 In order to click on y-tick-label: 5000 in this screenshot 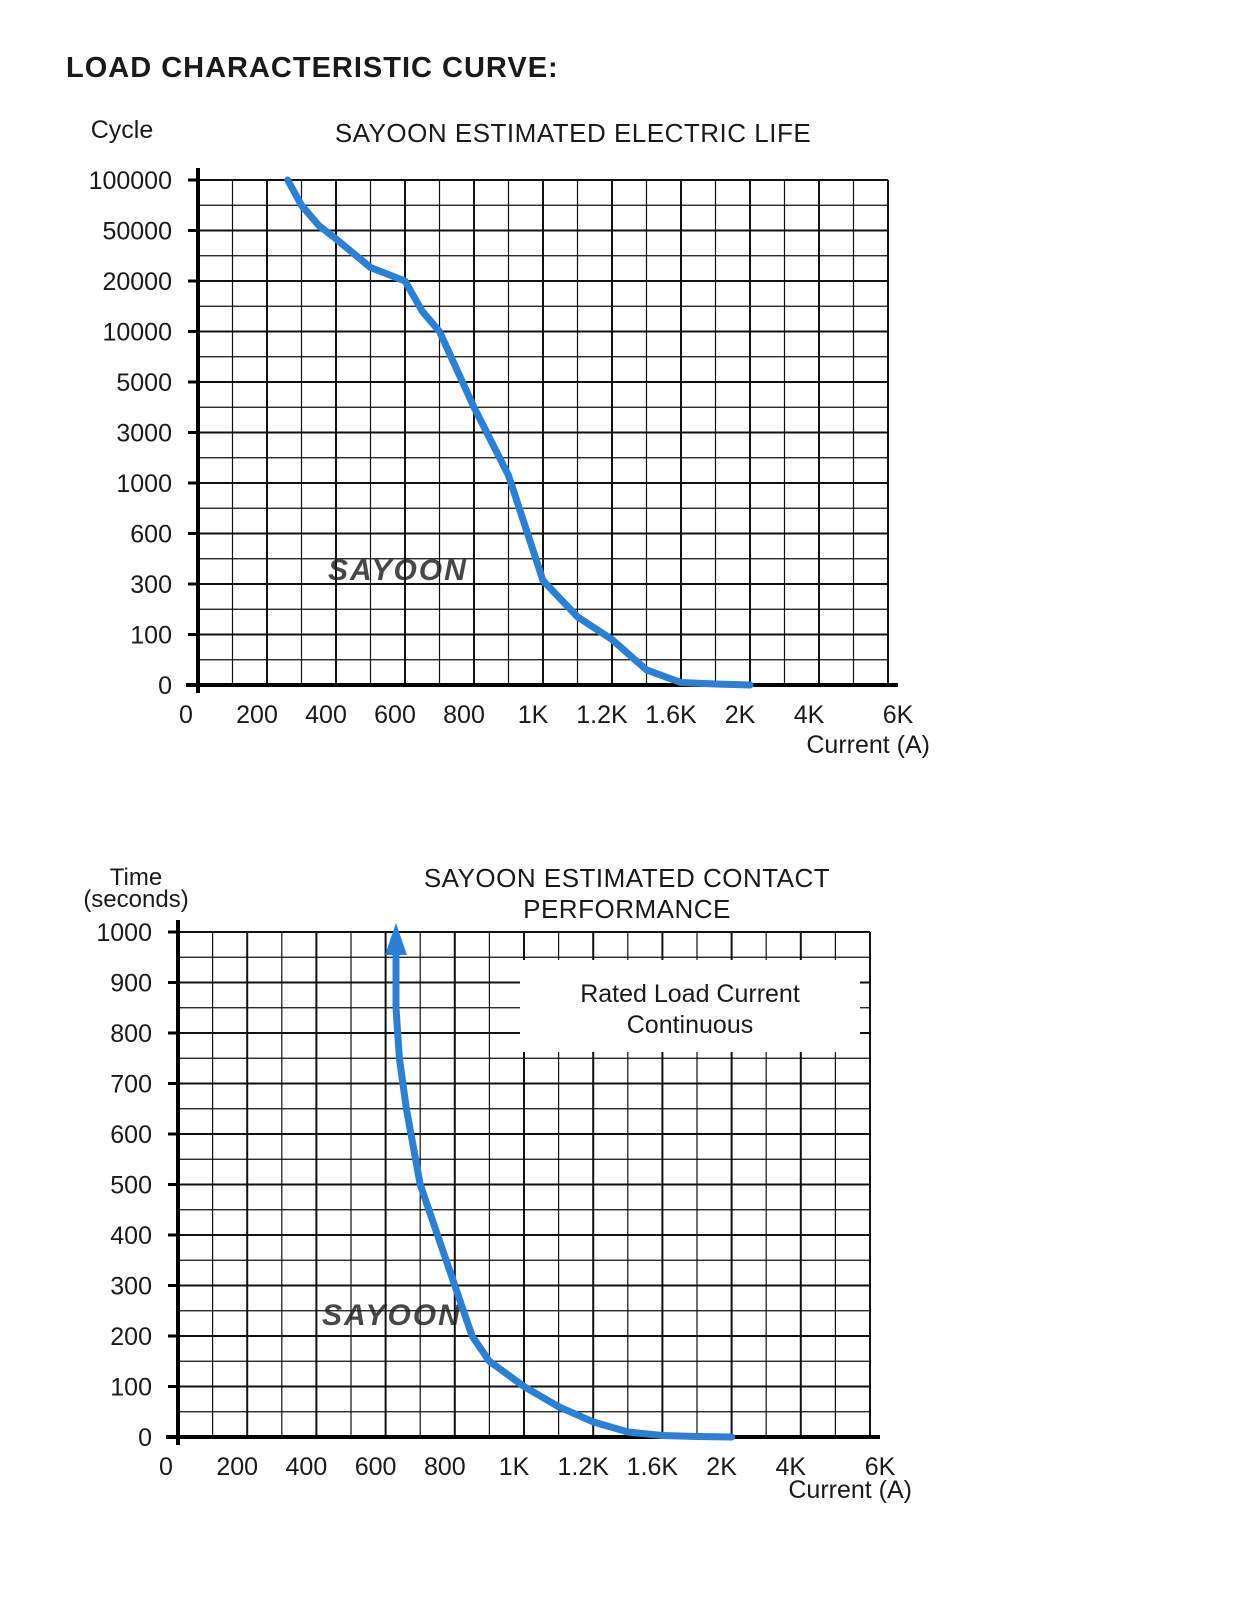, I will do `click(144, 383)`.